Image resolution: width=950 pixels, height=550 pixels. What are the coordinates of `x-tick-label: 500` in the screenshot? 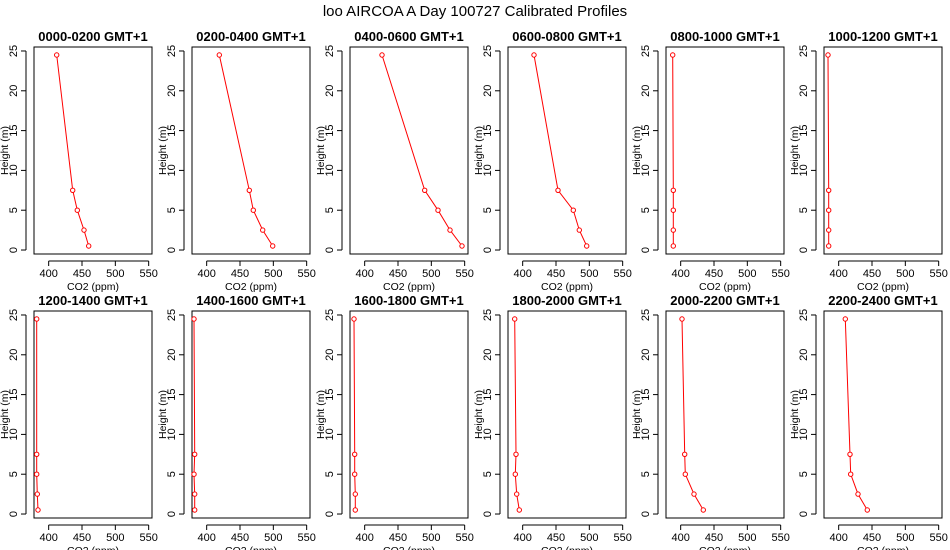 It's located at (431, 274).